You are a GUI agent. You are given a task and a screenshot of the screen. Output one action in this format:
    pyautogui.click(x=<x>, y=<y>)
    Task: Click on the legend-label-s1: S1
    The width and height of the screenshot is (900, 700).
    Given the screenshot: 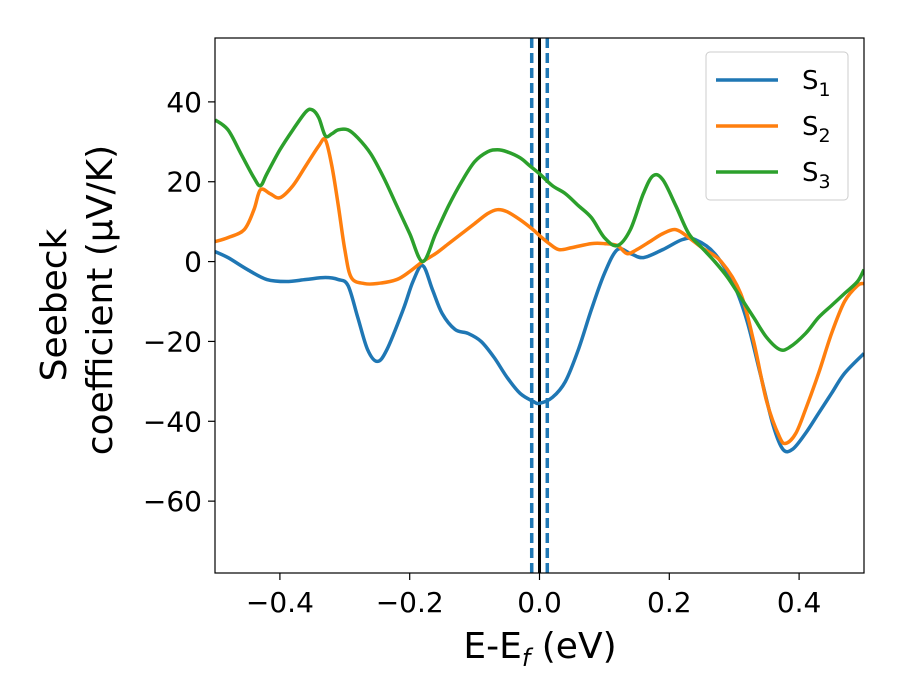 What is the action you would take?
    pyautogui.click(x=816, y=83)
    